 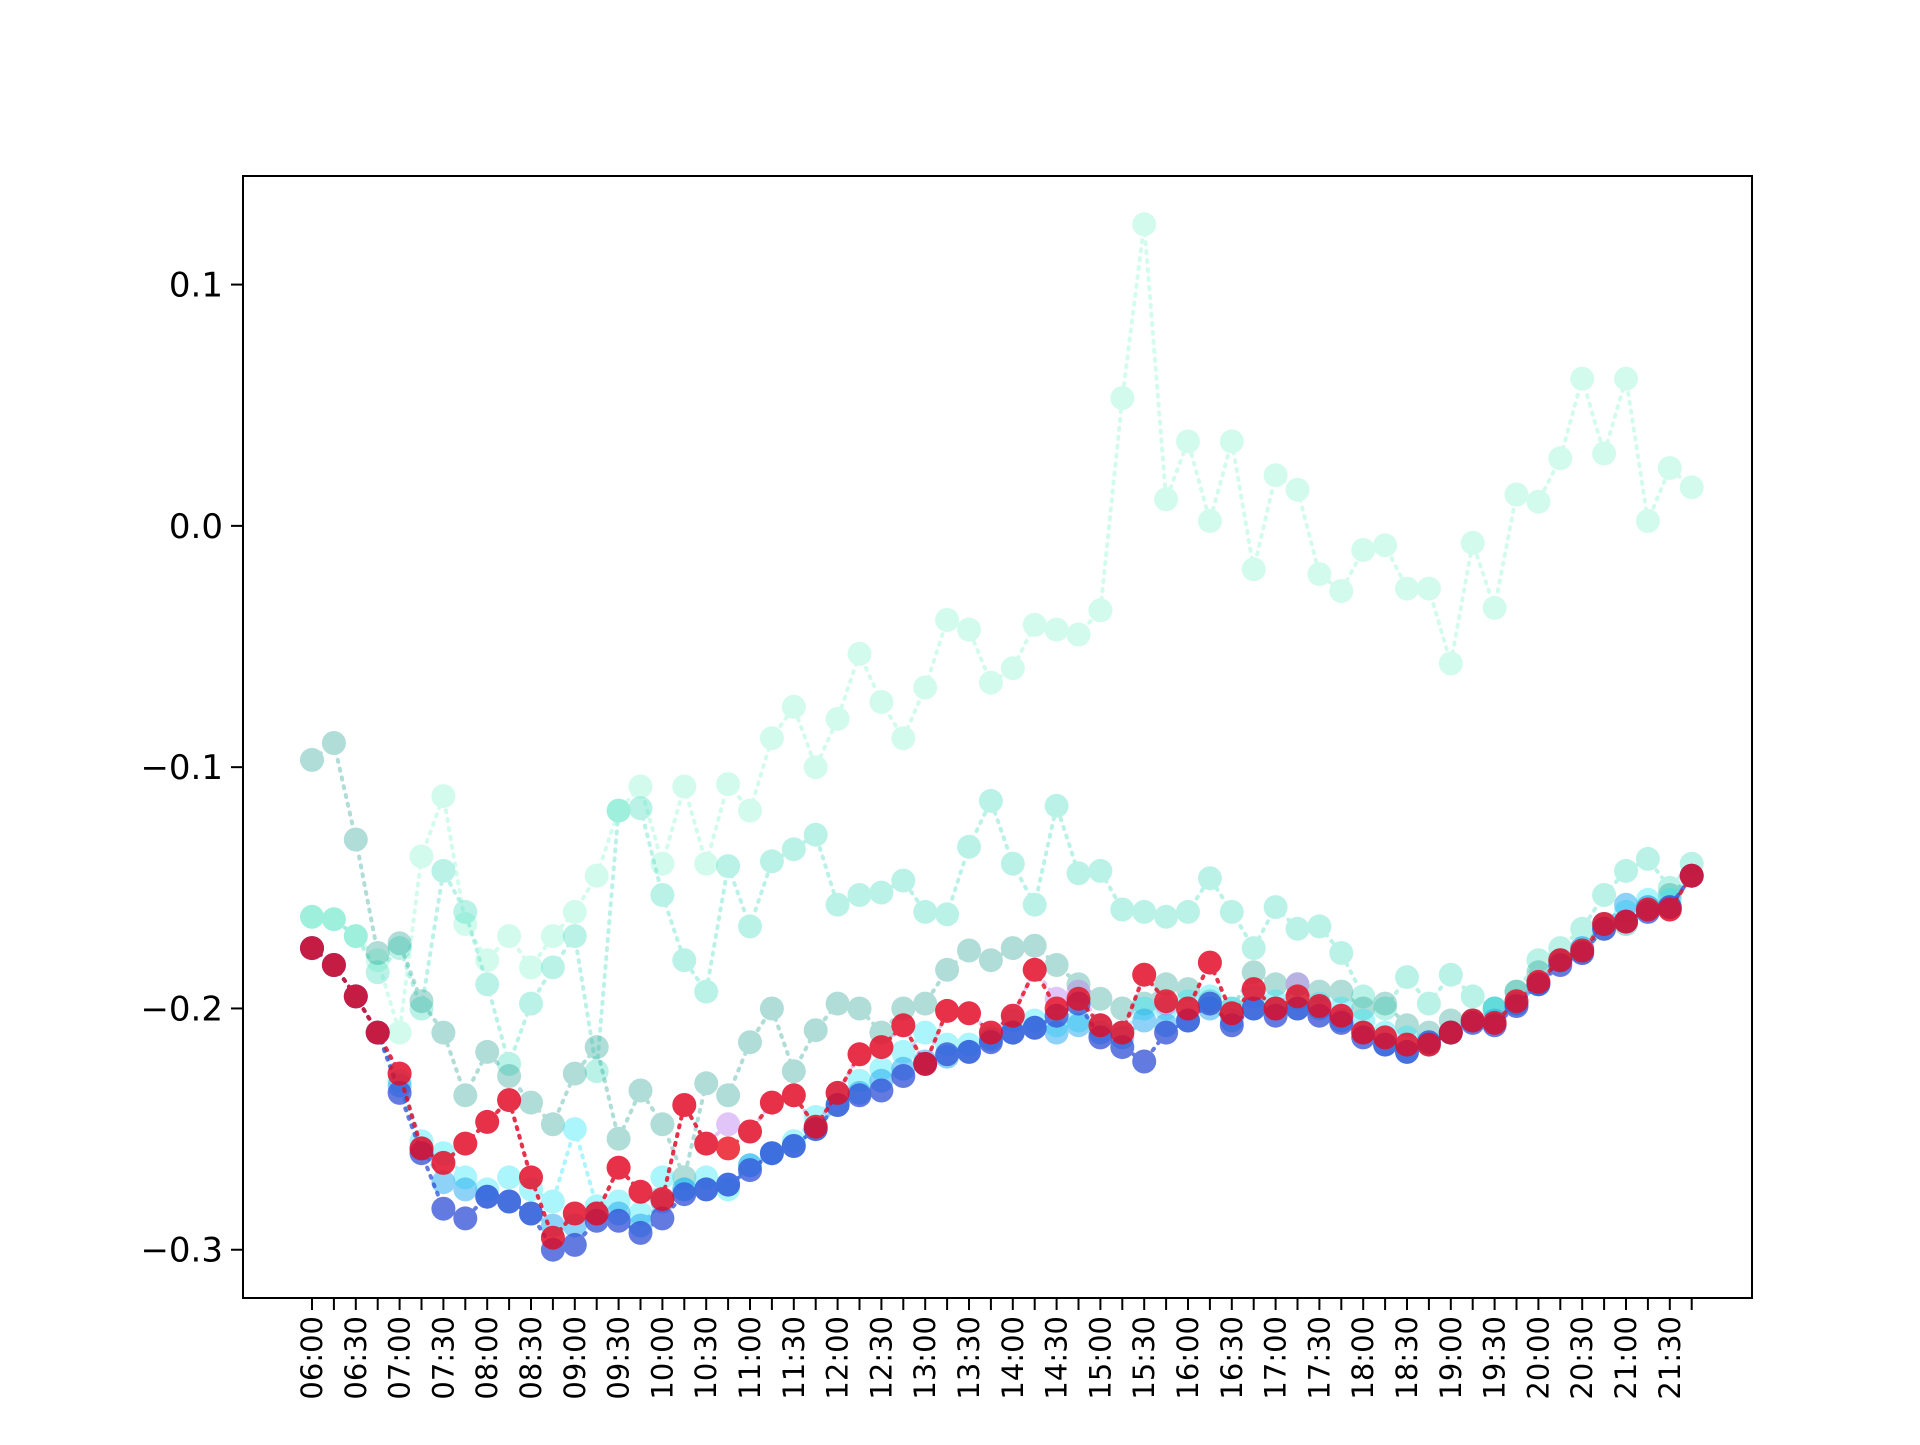 I want to click on x-tick-label: 08:30, so click(x=531, y=1358).